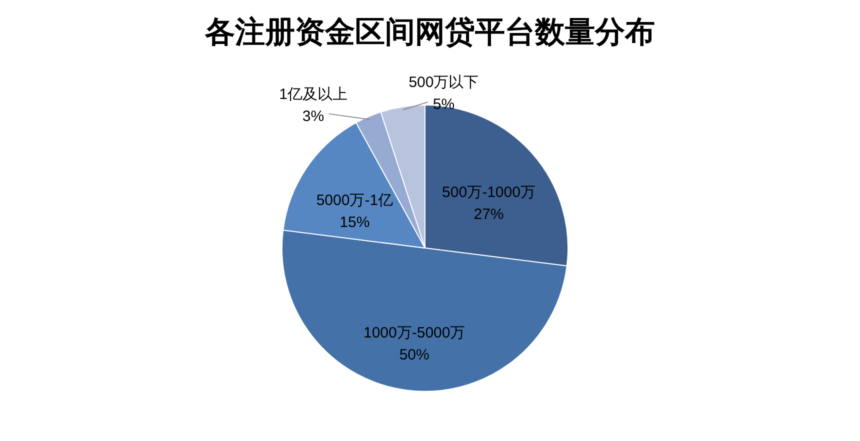 The width and height of the screenshot is (860, 441). Describe the element at coordinates (355, 223) in the screenshot. I see `data-label: 15%` at that location.